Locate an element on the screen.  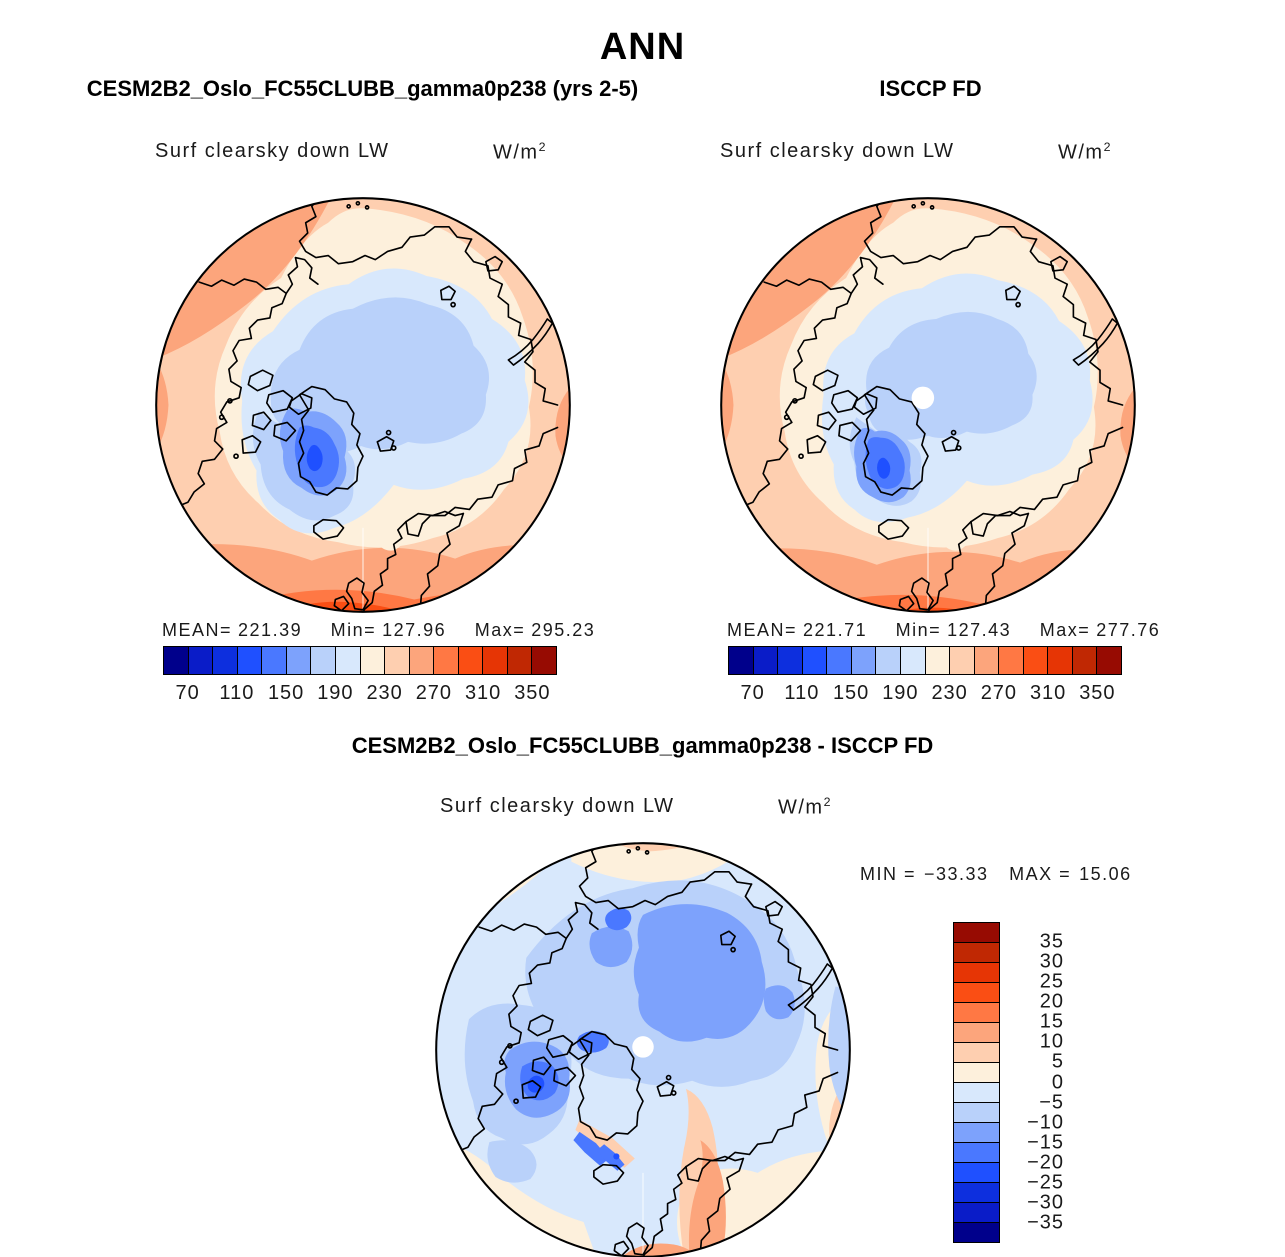
colorbar-tick-label: 190 is located at coordinates (900, 693).